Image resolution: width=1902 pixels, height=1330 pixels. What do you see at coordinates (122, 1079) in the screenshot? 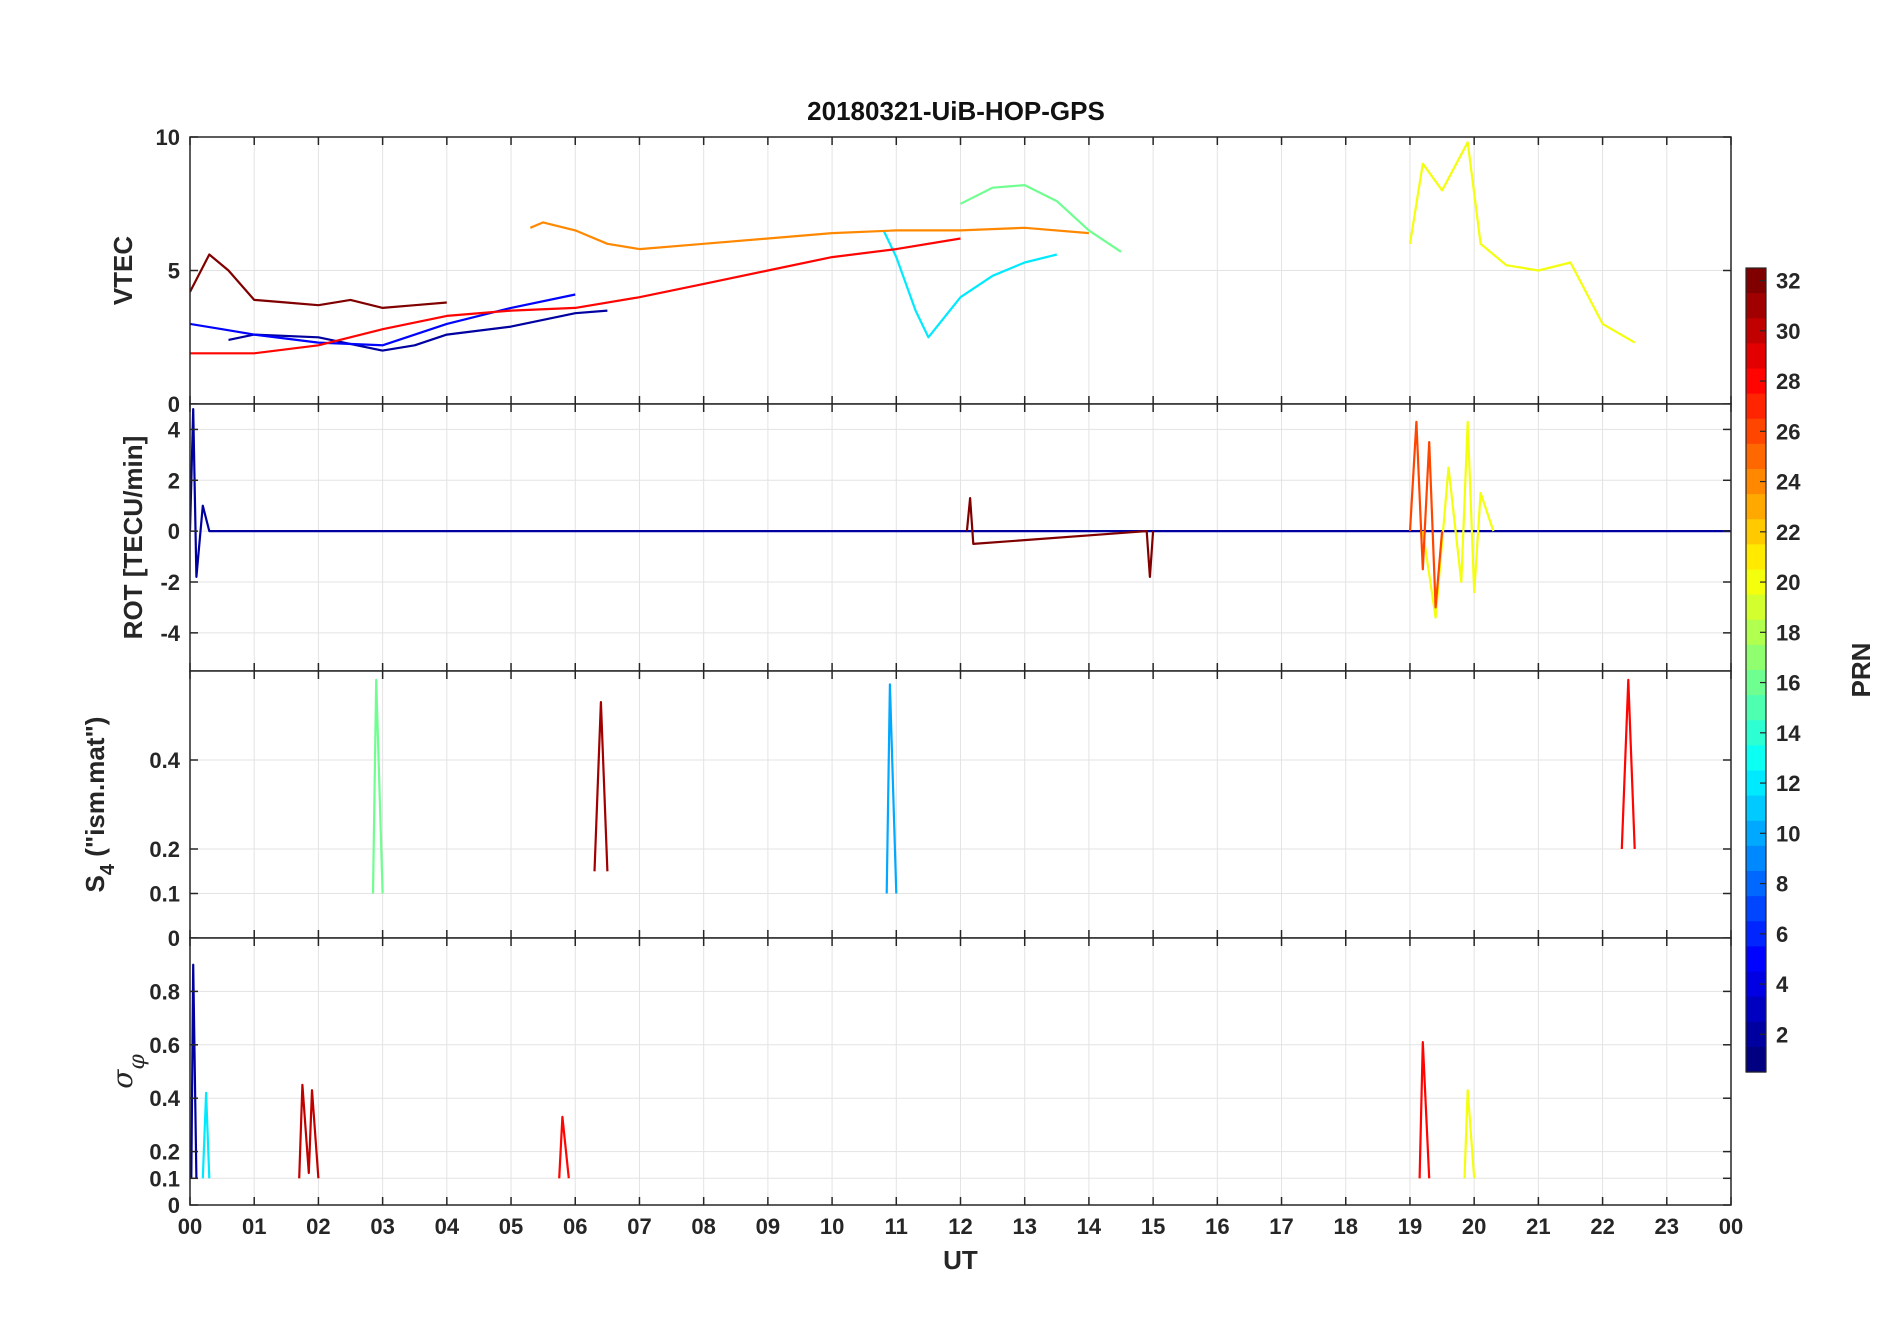
I see `y-axis-label-main: σ` at bounding box center [122, 1079].